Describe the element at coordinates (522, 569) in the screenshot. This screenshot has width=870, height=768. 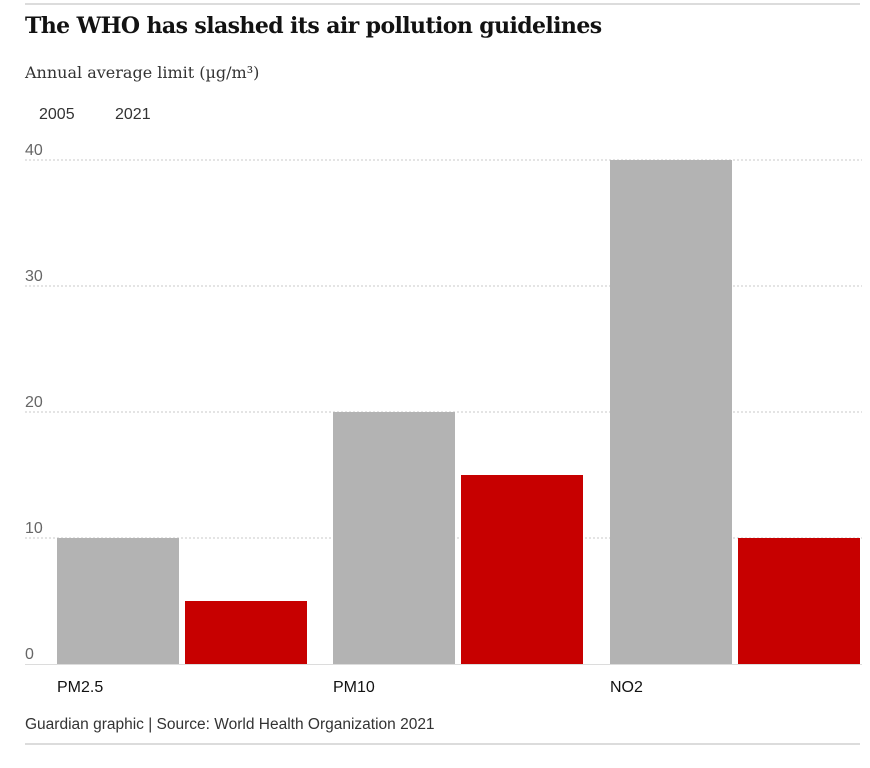
I see `bar-pm10-2021` at that location.